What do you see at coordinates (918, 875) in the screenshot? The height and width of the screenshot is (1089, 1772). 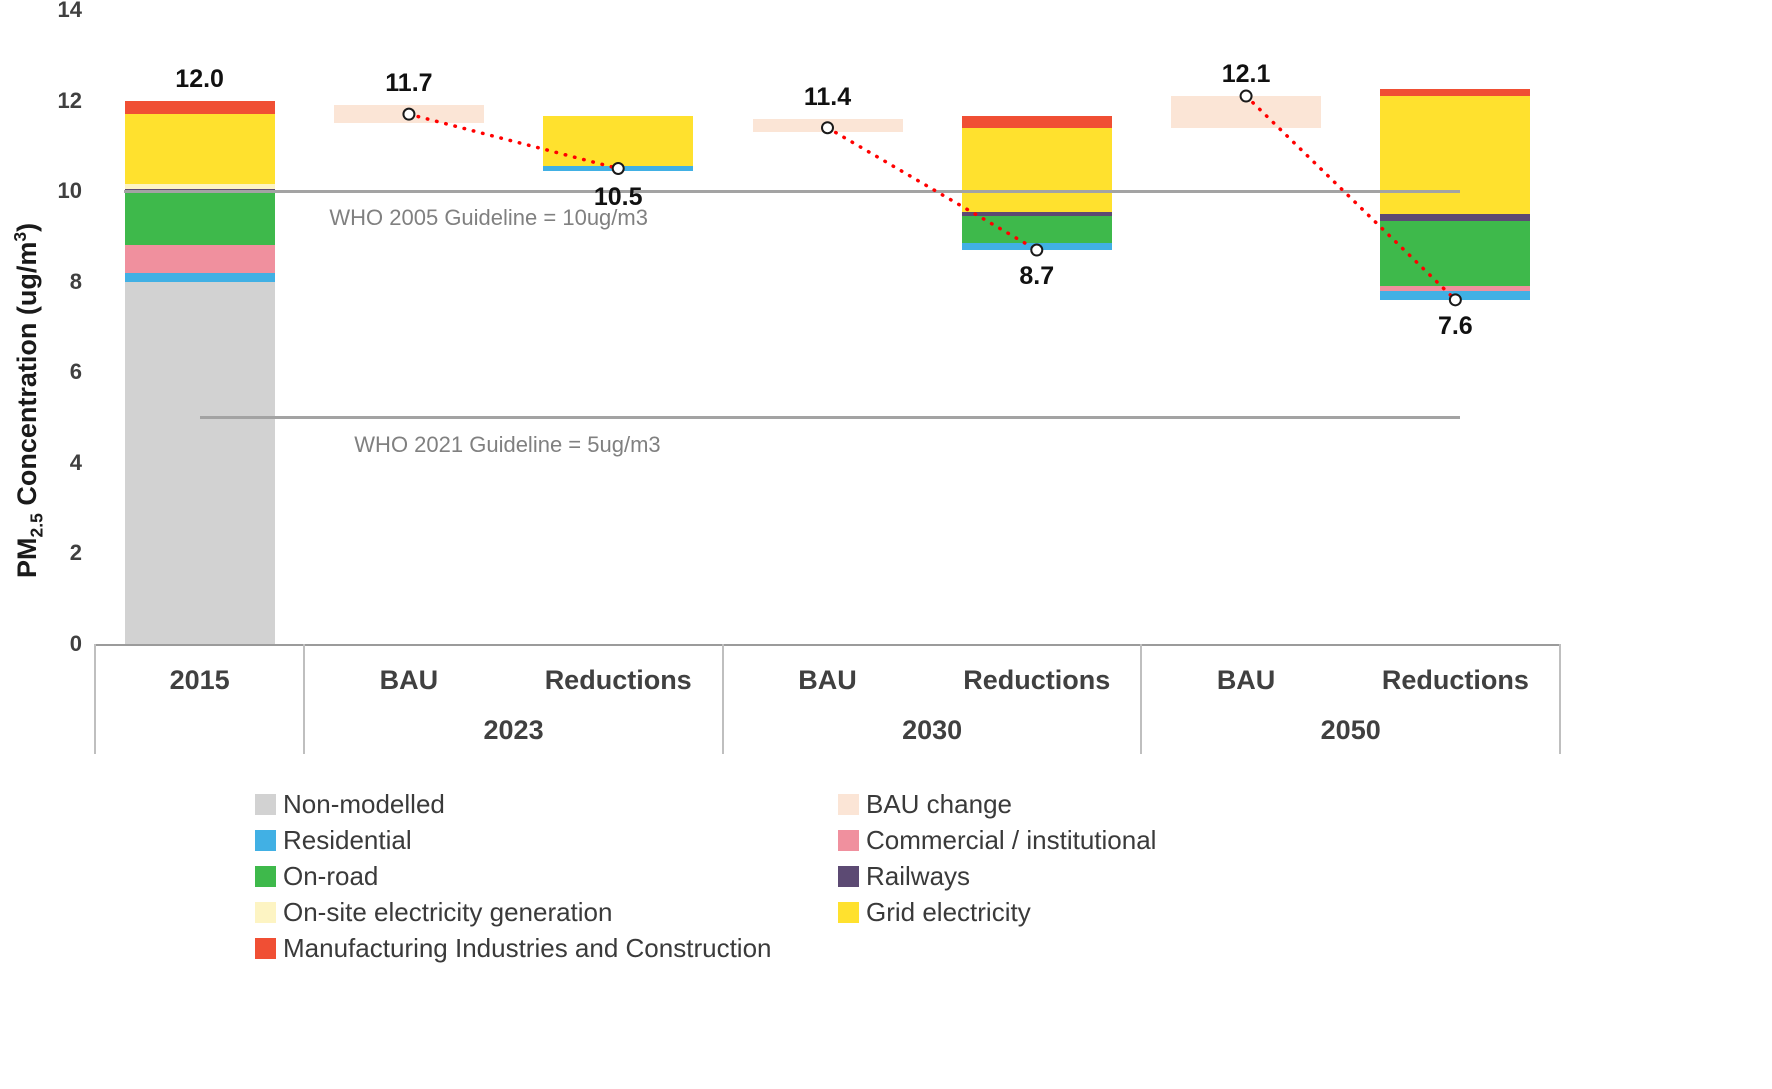 I see `legend-label: Railways` at bounding box center [918, 875].